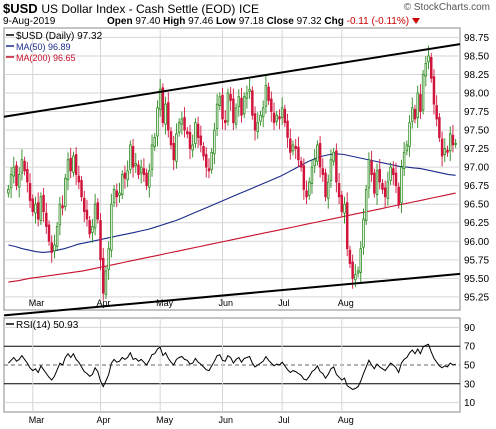 The height and width of the screenshot is (429, 496). Describe the element at coordinates (446, 7) in the screenshot. I see `stockcharts-credit: © StockCharts.com` at that location.